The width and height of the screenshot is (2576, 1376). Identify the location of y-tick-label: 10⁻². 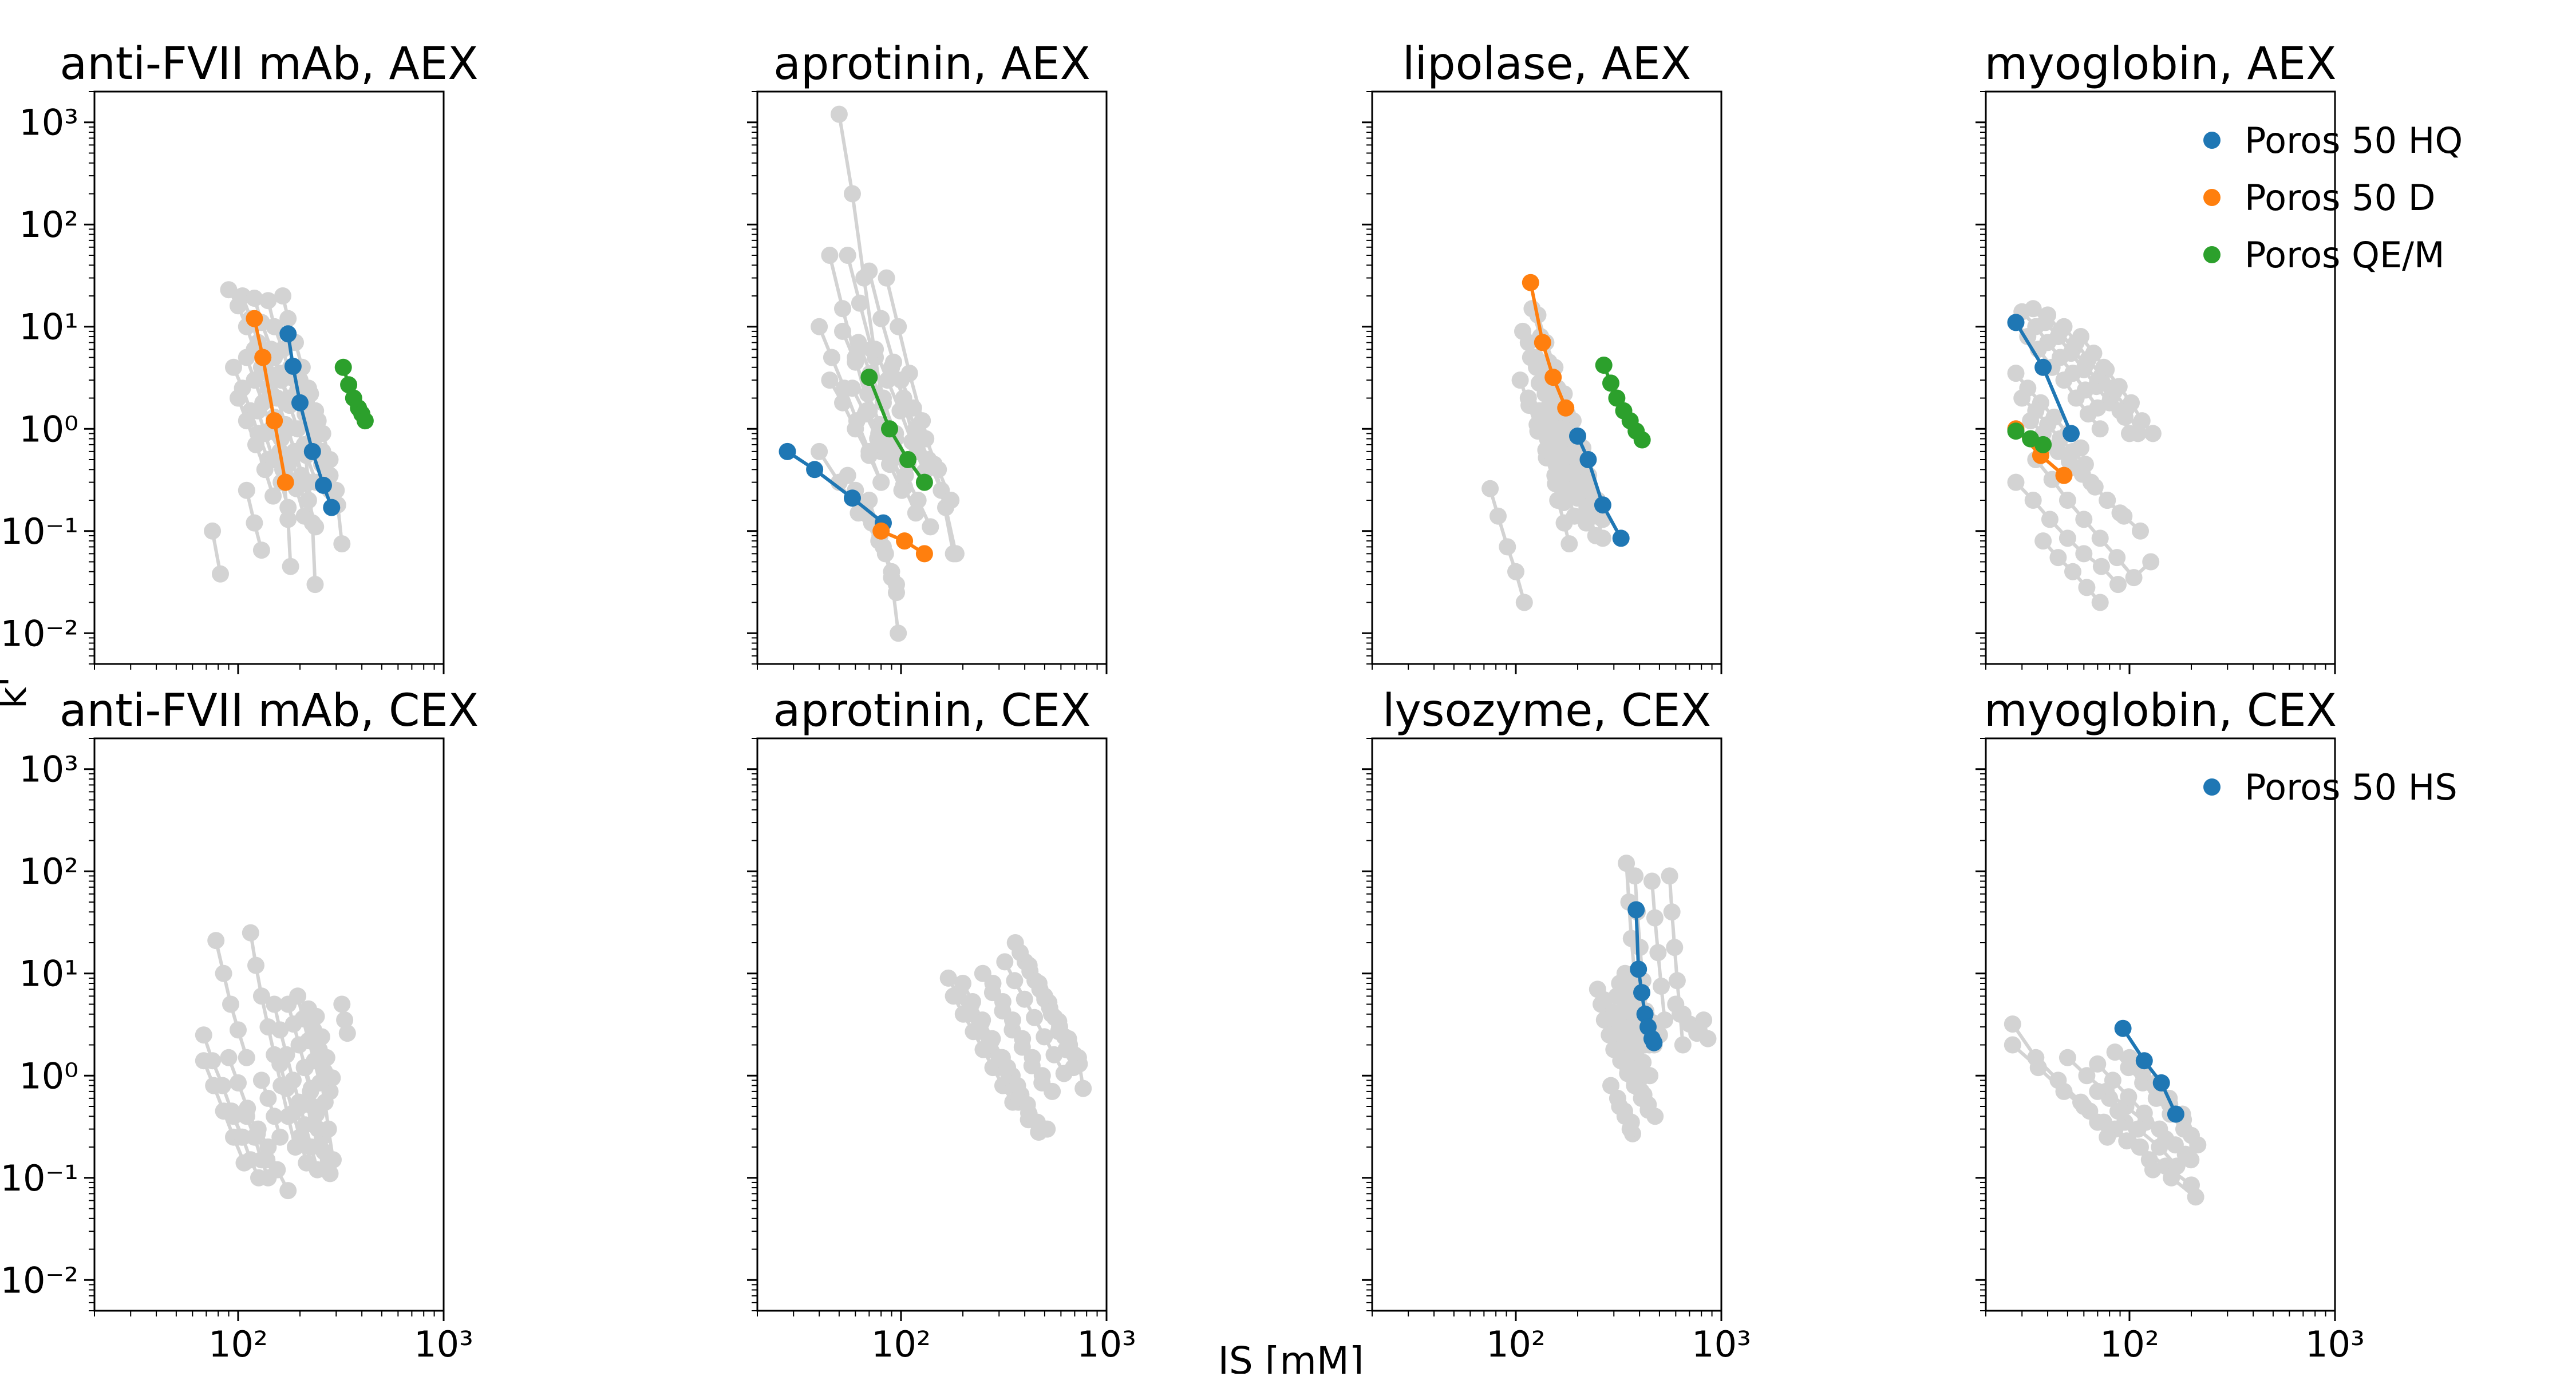
(39, 1280).